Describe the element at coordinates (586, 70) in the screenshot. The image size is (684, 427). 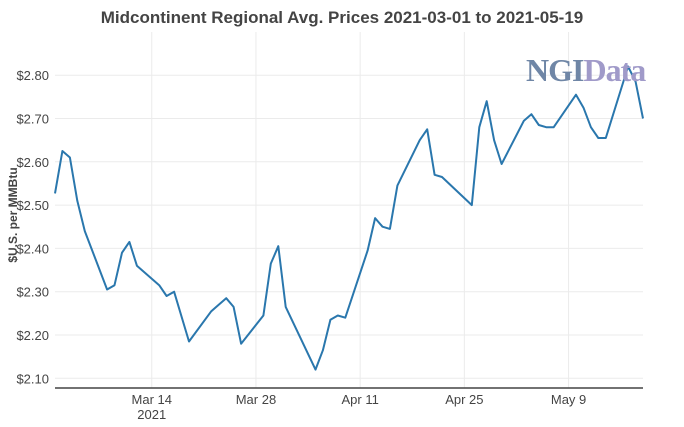
I see `ngidata-logo: NGIData` at that location.